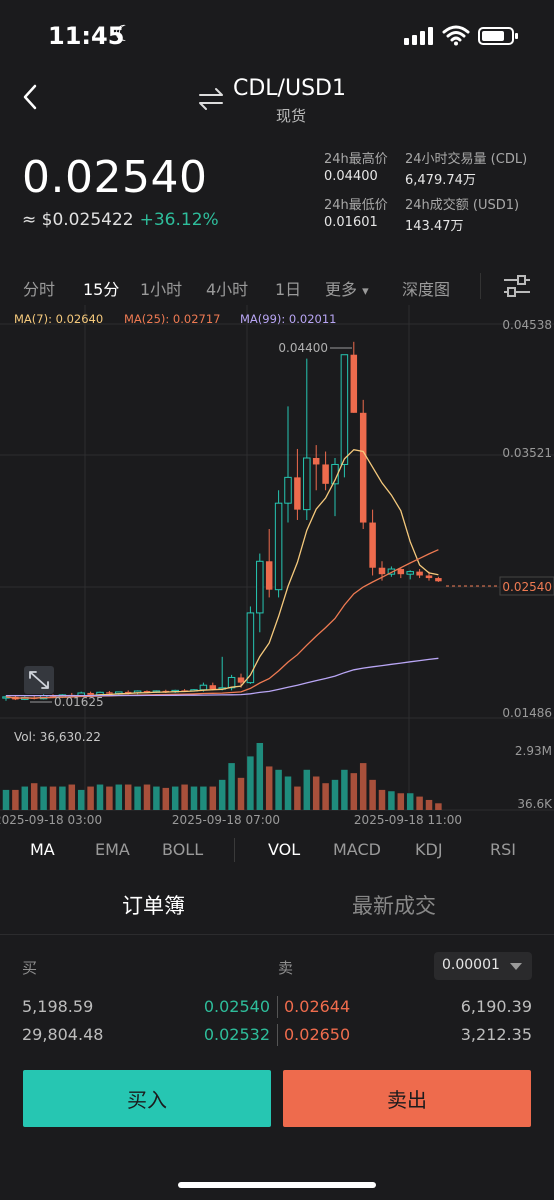 The image size is (554, 1200). I want to click on tab-more: 更多 ▾, so click(347, 288).